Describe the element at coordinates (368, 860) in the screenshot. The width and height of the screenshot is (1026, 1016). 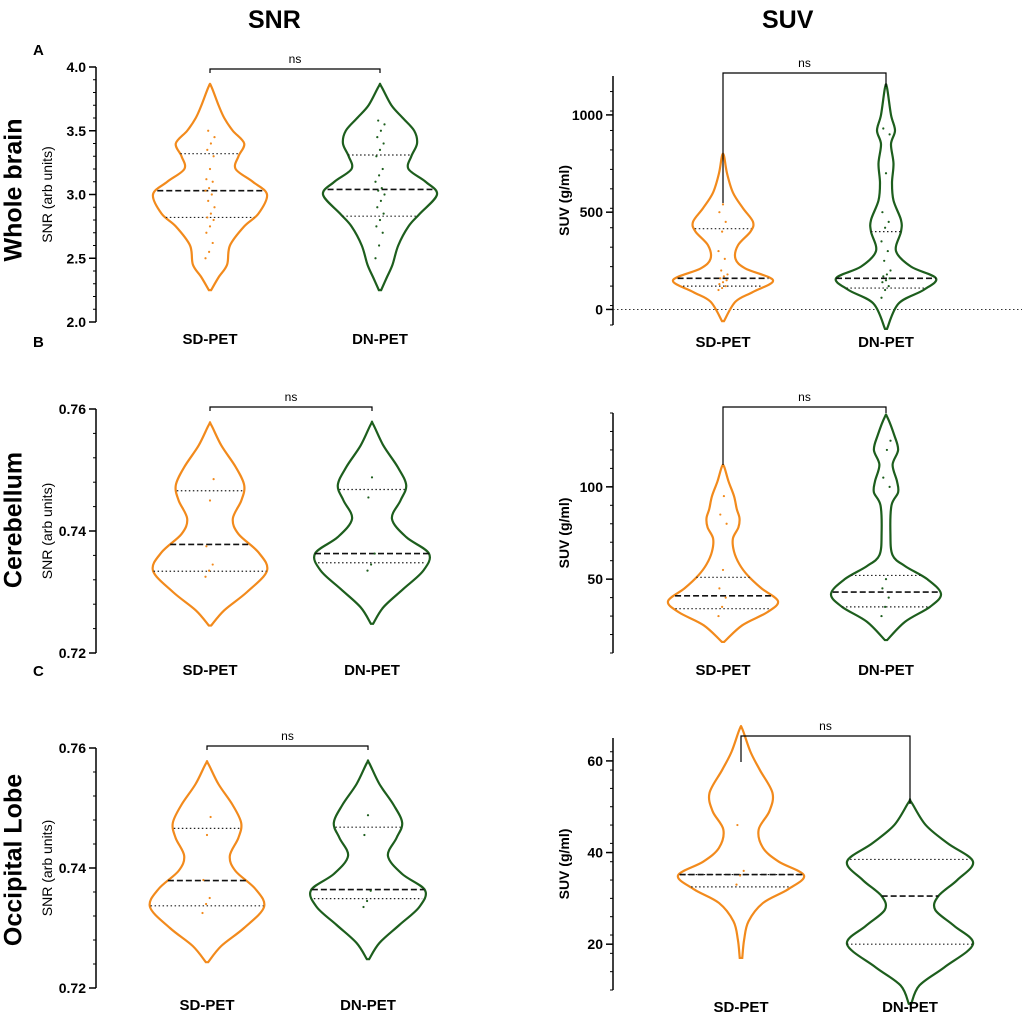
I see `violin-dn-pet` at that location.